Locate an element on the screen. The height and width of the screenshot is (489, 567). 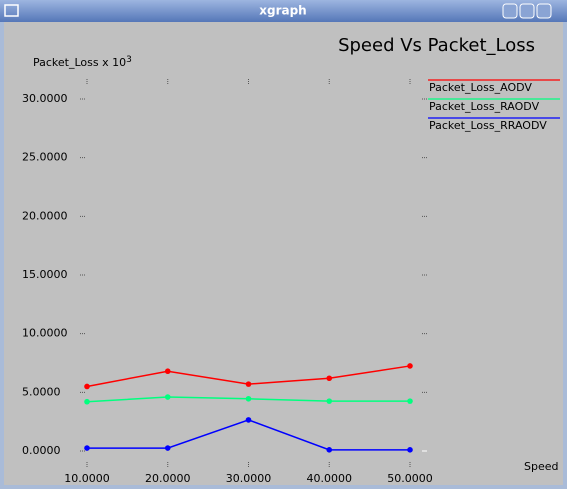
title-bar is located at coordinates (283, 11).